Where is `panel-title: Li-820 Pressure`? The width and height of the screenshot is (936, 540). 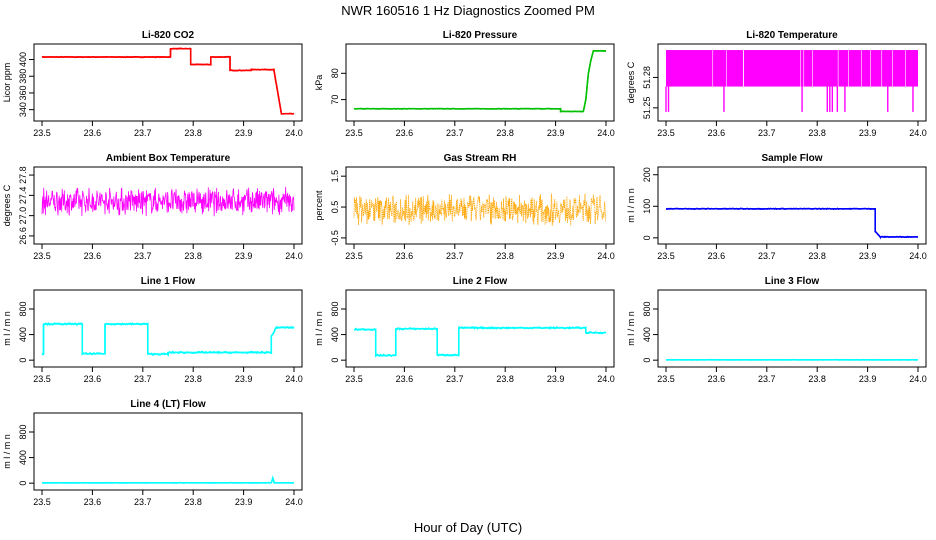
panel-title: Li-820 Pressure is located at coordinates (480, 35).